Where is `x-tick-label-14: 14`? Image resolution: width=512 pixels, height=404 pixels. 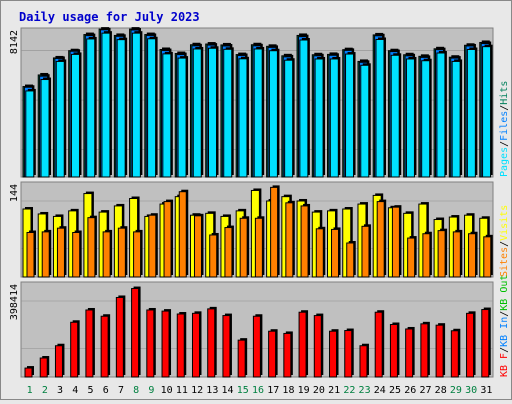 x-tick-label-14: 14 is located at coordinates (228, 390).